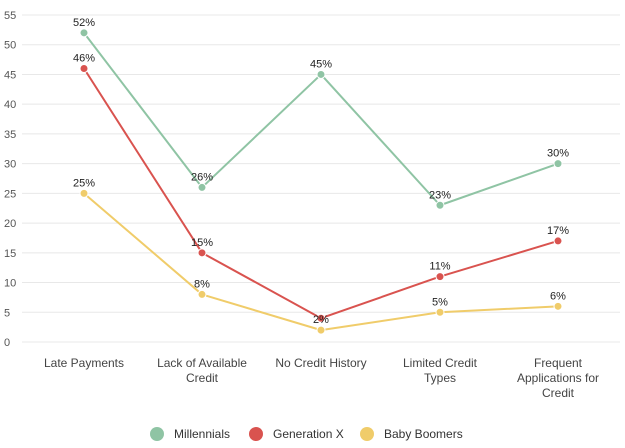  I want to click on legend: Millennials Generation X Baby Boomers, so click(306, 434).